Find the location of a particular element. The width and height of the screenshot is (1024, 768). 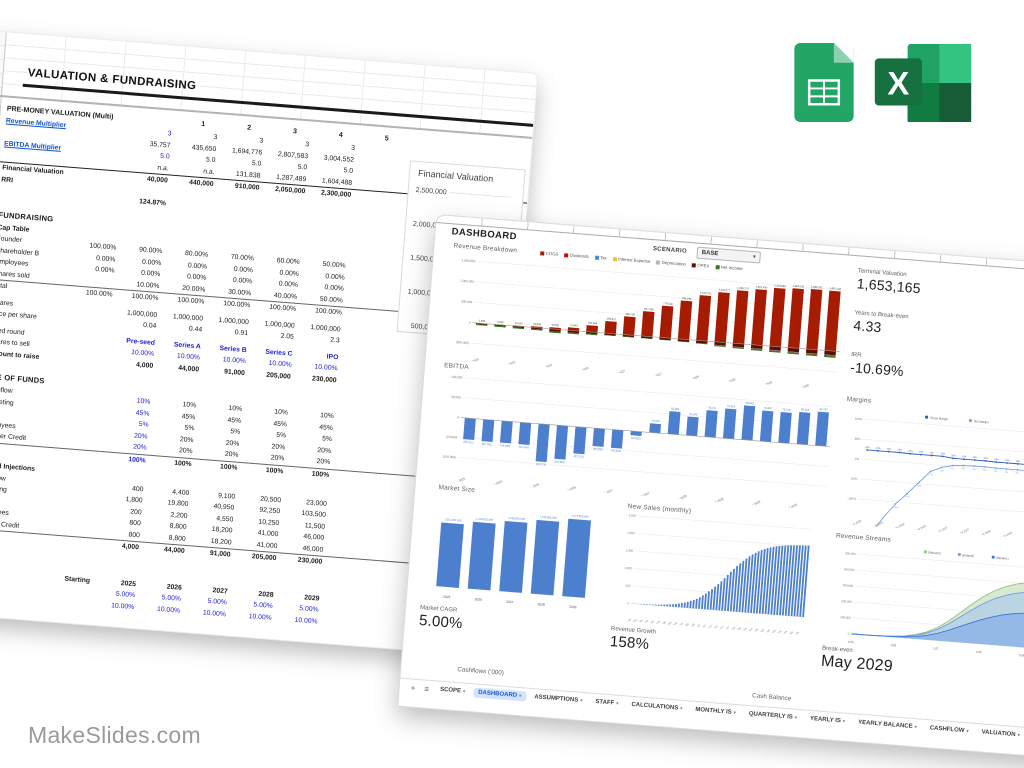

tab-label: ASSUMPTIONS is located at coordinates (556, 699).